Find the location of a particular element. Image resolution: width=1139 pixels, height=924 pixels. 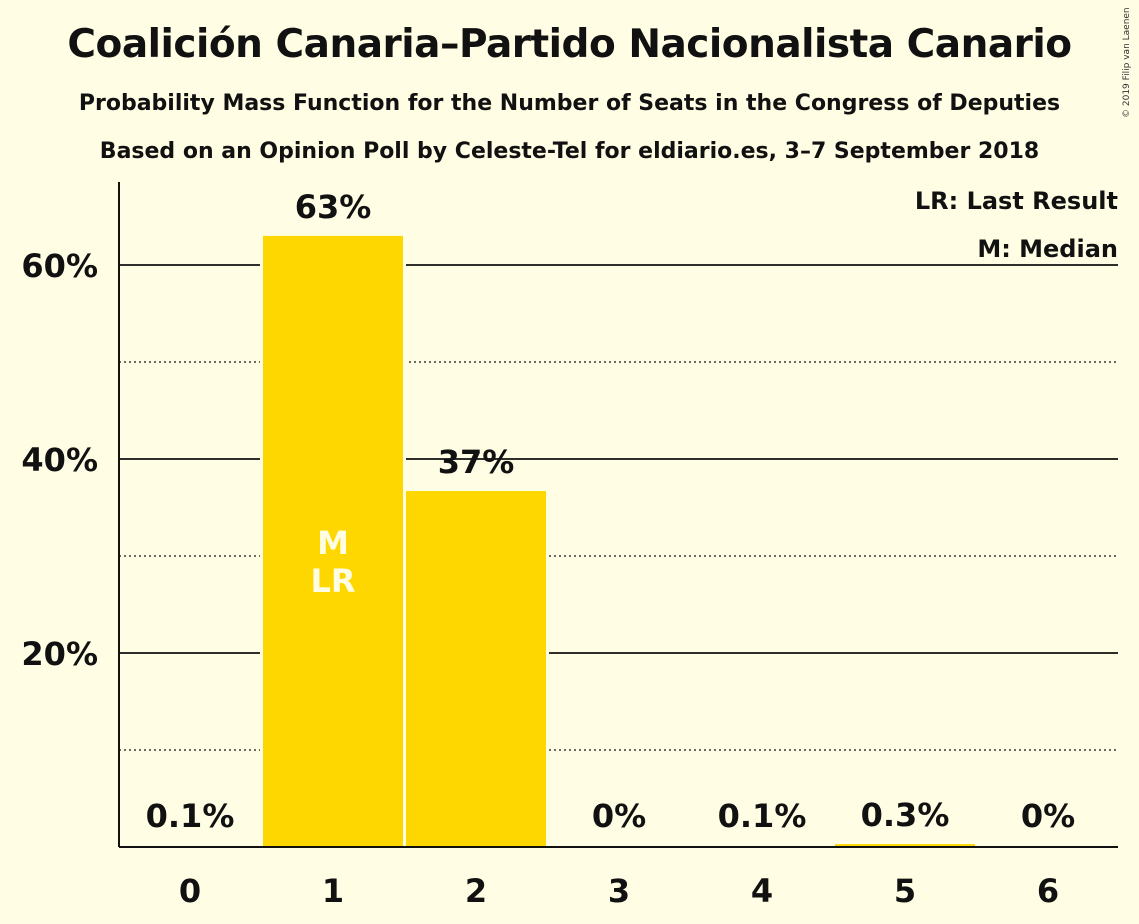

data-label: 63% is located at coordinates (333, 207).